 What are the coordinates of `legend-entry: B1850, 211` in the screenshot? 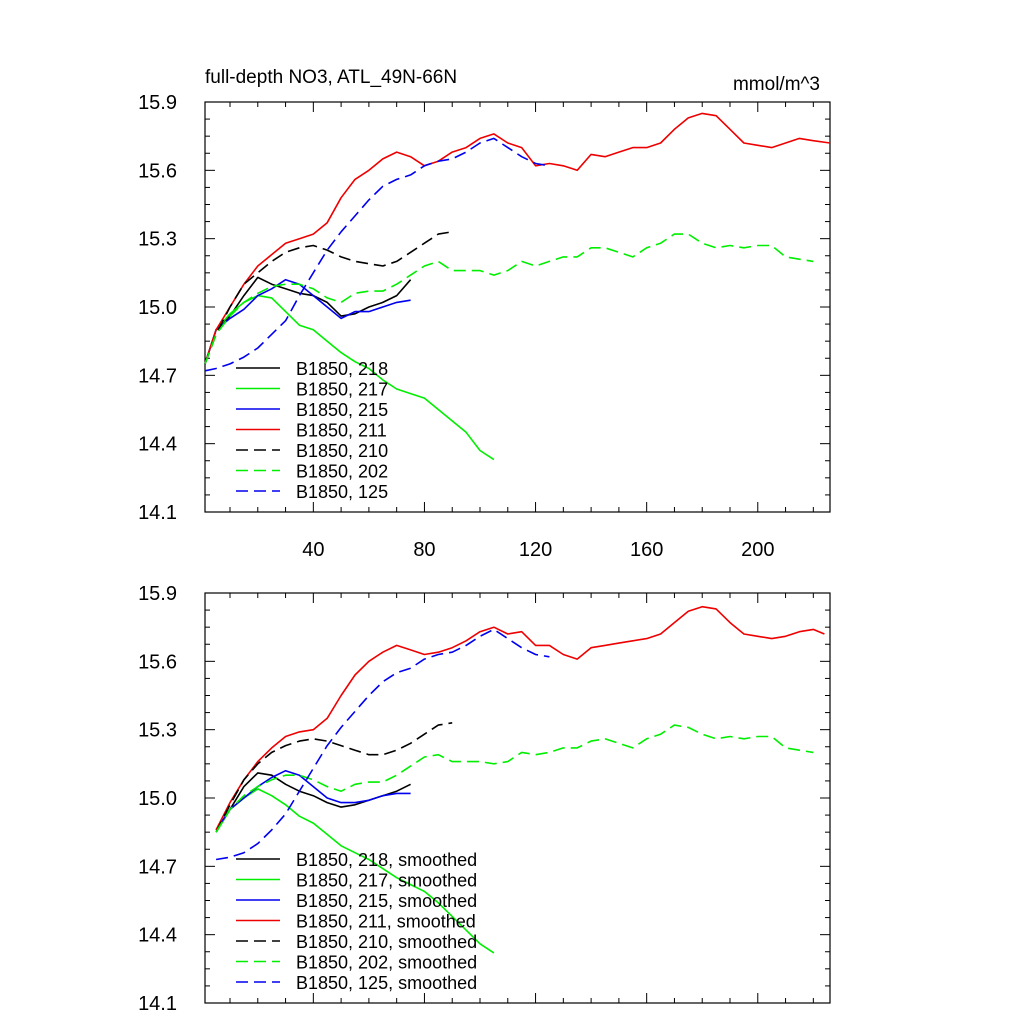 It's located at (341, 431).